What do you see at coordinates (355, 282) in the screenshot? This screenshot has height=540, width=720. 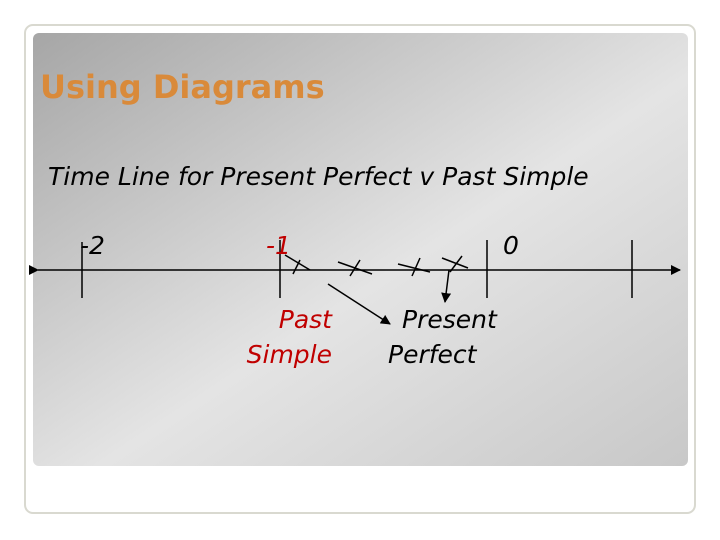 I see `timeline` at bounding box center [355, 282].